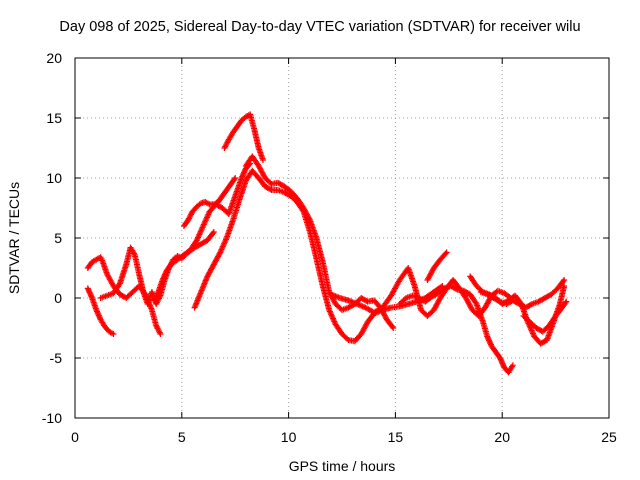 This screenshot has height=480, width=640. I want to click on x-tick-label: 20, so click(502, 437).